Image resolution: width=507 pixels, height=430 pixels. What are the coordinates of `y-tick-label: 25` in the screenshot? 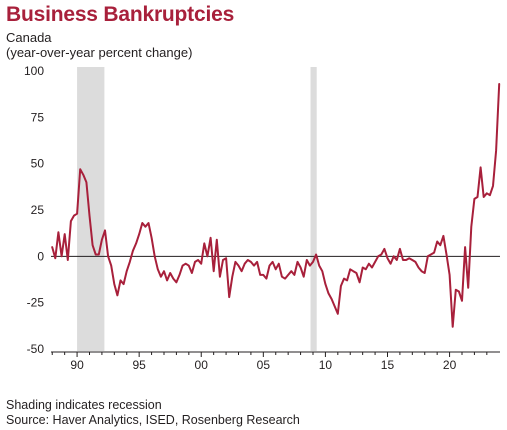 It's located at (38, 210).